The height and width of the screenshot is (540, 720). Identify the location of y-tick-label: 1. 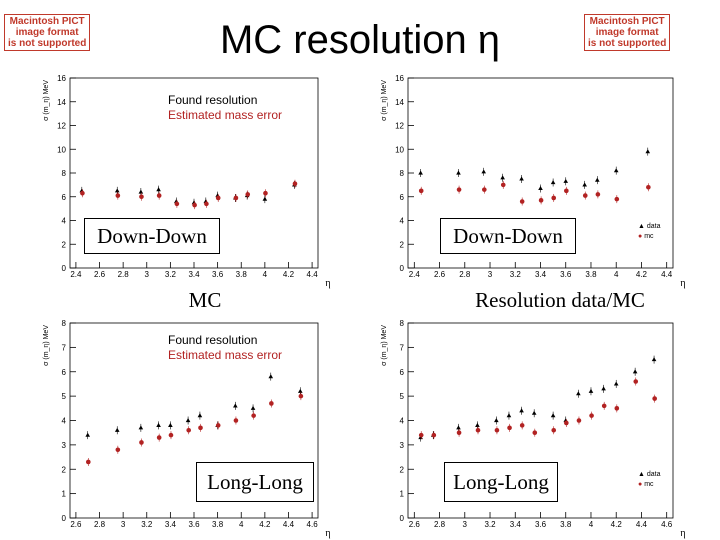
(402, 494).